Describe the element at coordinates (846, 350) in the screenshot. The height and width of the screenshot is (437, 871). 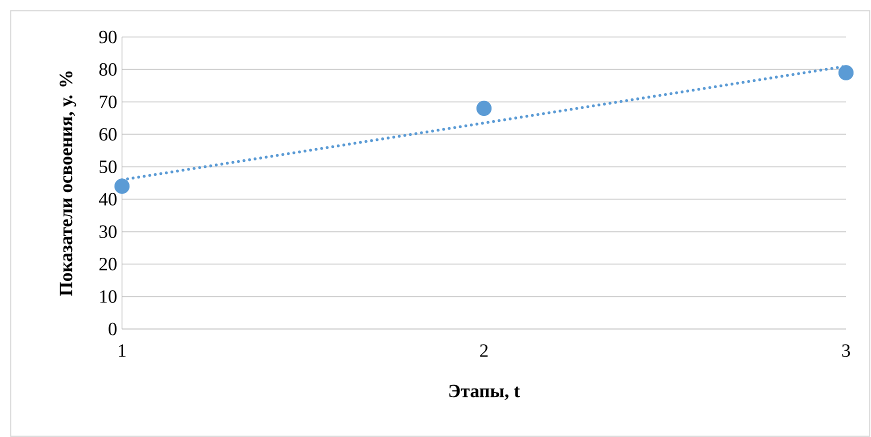
I see `x-tick-label: 3` at that location.